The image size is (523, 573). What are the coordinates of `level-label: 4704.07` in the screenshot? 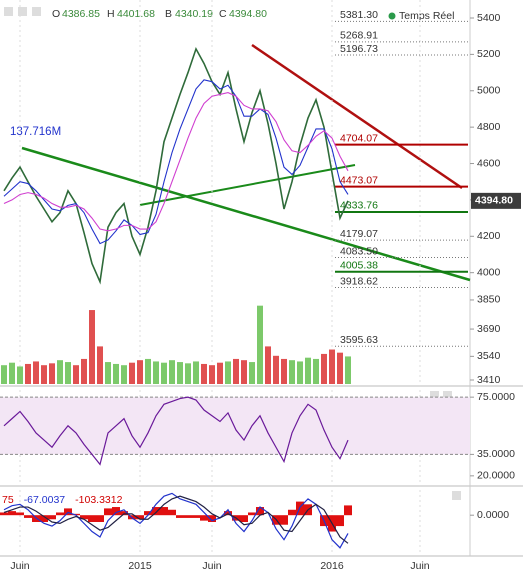 It's located at (359, 138).